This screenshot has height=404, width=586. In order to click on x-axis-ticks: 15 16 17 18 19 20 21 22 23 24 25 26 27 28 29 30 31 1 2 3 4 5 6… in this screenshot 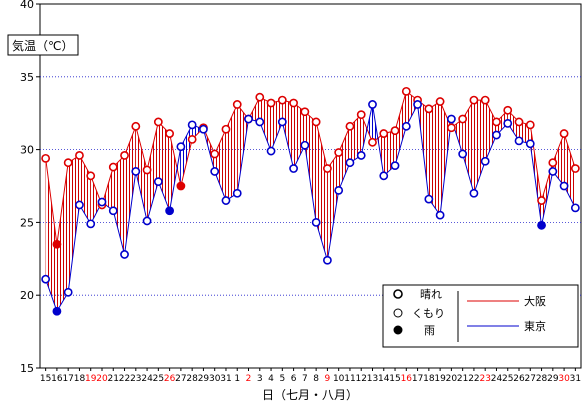, I will do `click(310, 376)`.